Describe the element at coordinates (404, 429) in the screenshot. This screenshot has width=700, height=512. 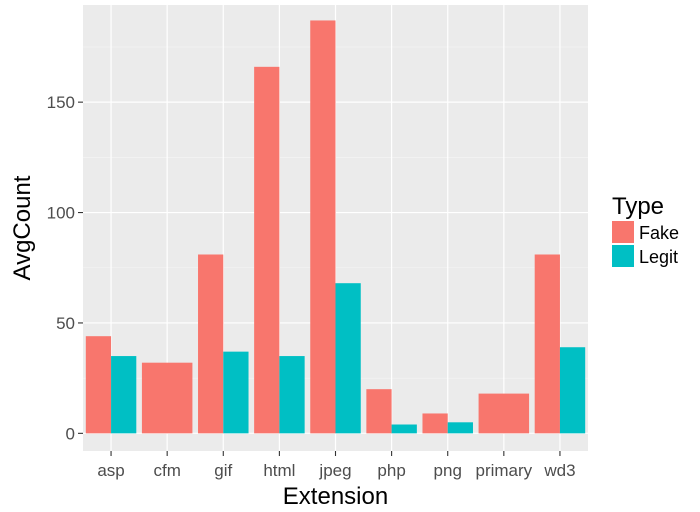
I see `bar-legit-php` at that location.